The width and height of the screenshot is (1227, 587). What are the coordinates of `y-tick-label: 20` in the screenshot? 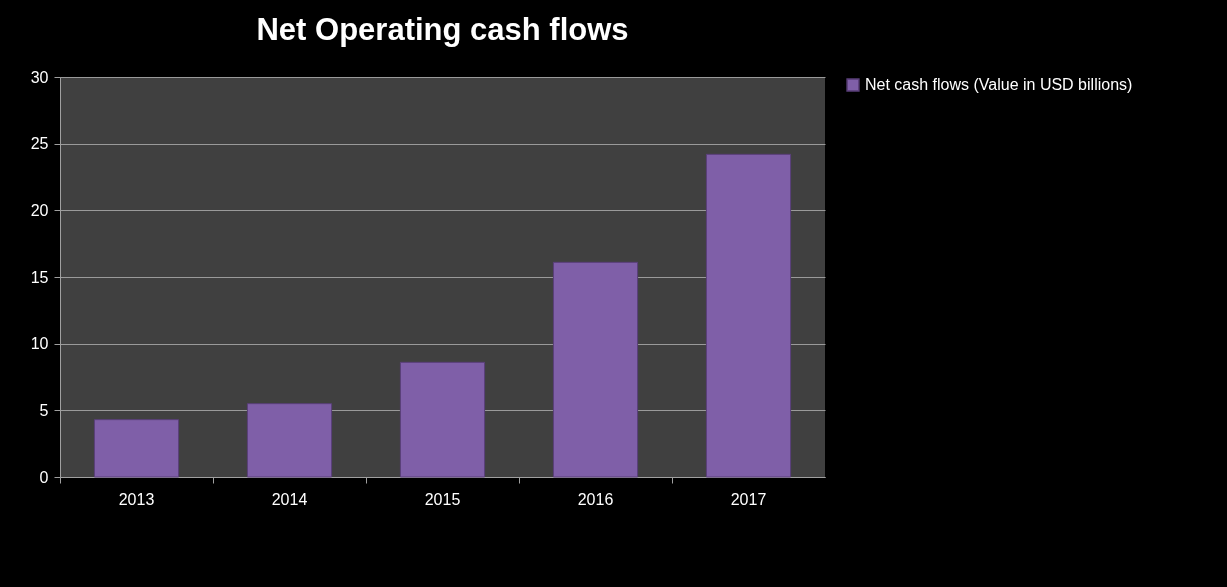 It's located at (39, 210).